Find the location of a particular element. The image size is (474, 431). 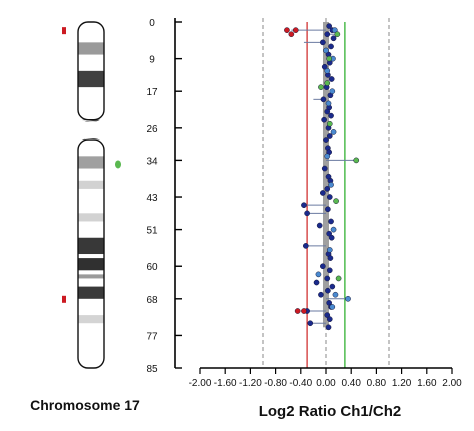

x-tick-label-10: 2.00 is located at coordinates (452, 383).